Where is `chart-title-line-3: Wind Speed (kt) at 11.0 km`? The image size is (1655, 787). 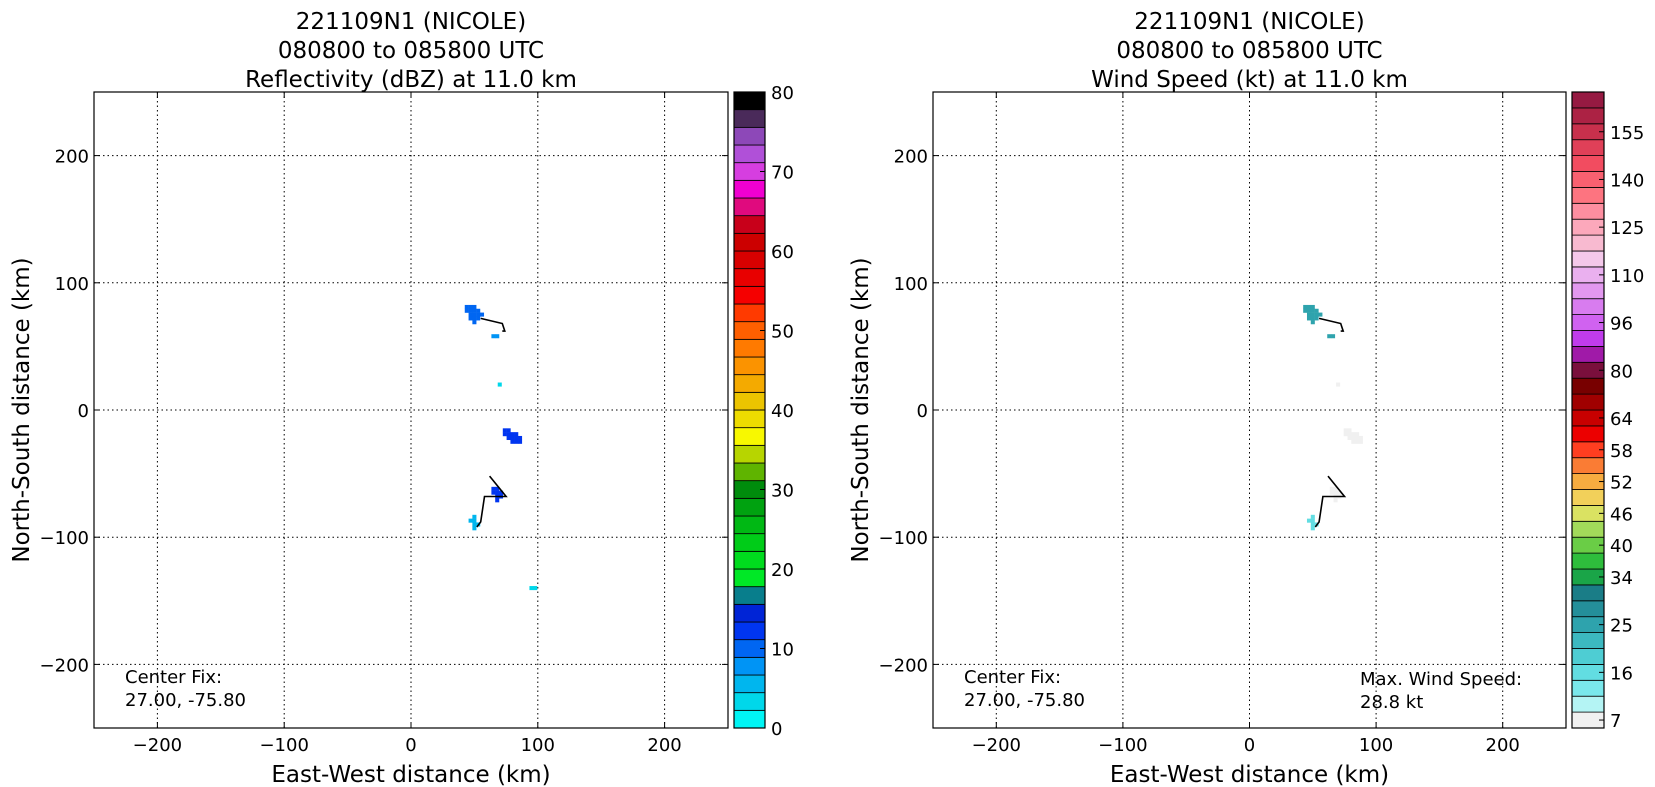
chart-title-line-3: Wind Speed (kt) at 11.0 km is located at coordinates (1249, 80).